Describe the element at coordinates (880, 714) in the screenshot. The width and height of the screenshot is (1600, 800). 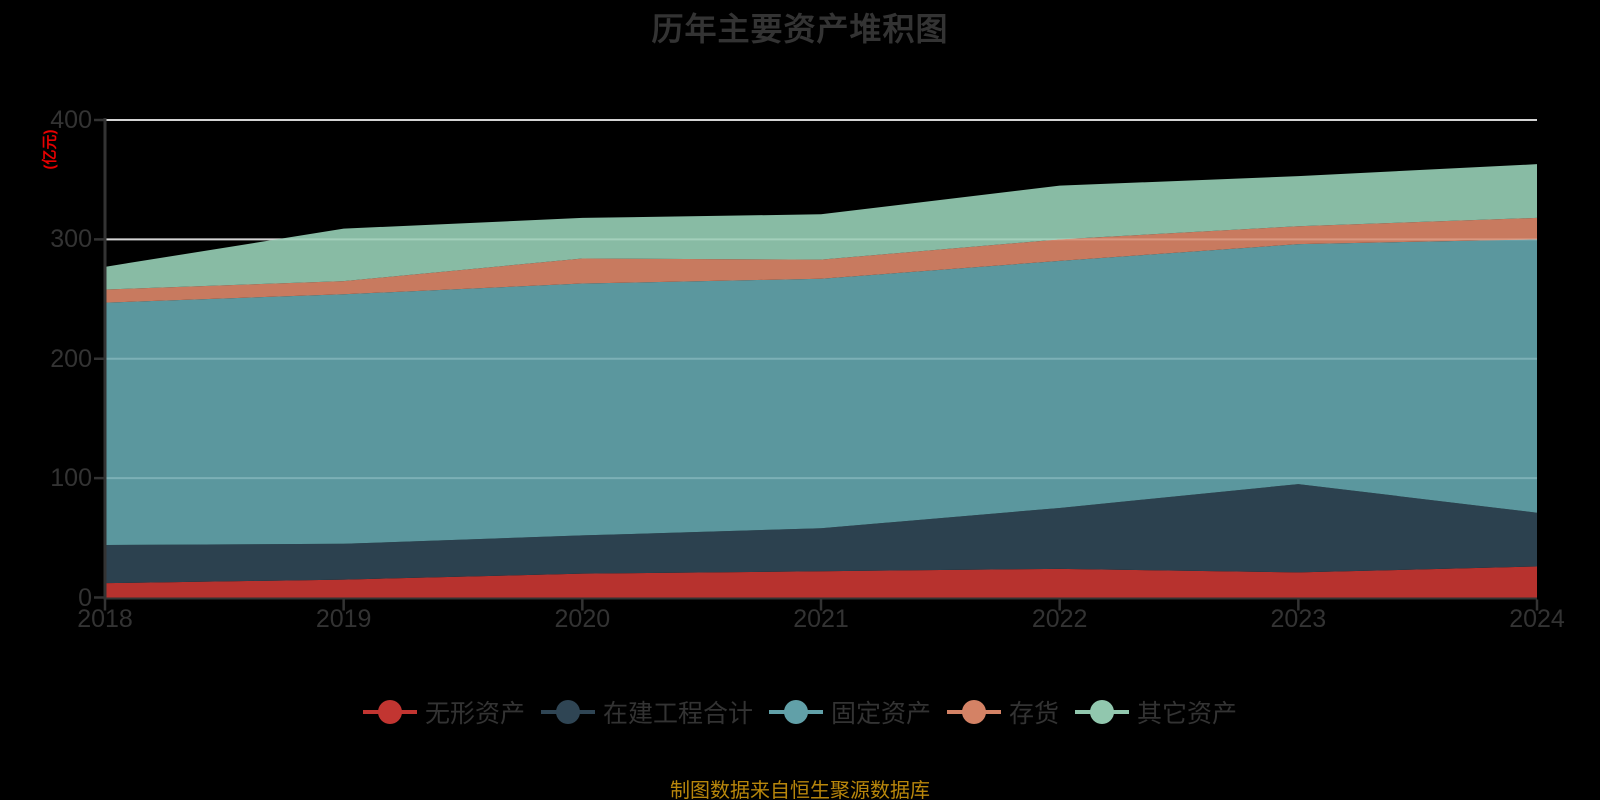
I see `legend-label: 固定资产` at that location.